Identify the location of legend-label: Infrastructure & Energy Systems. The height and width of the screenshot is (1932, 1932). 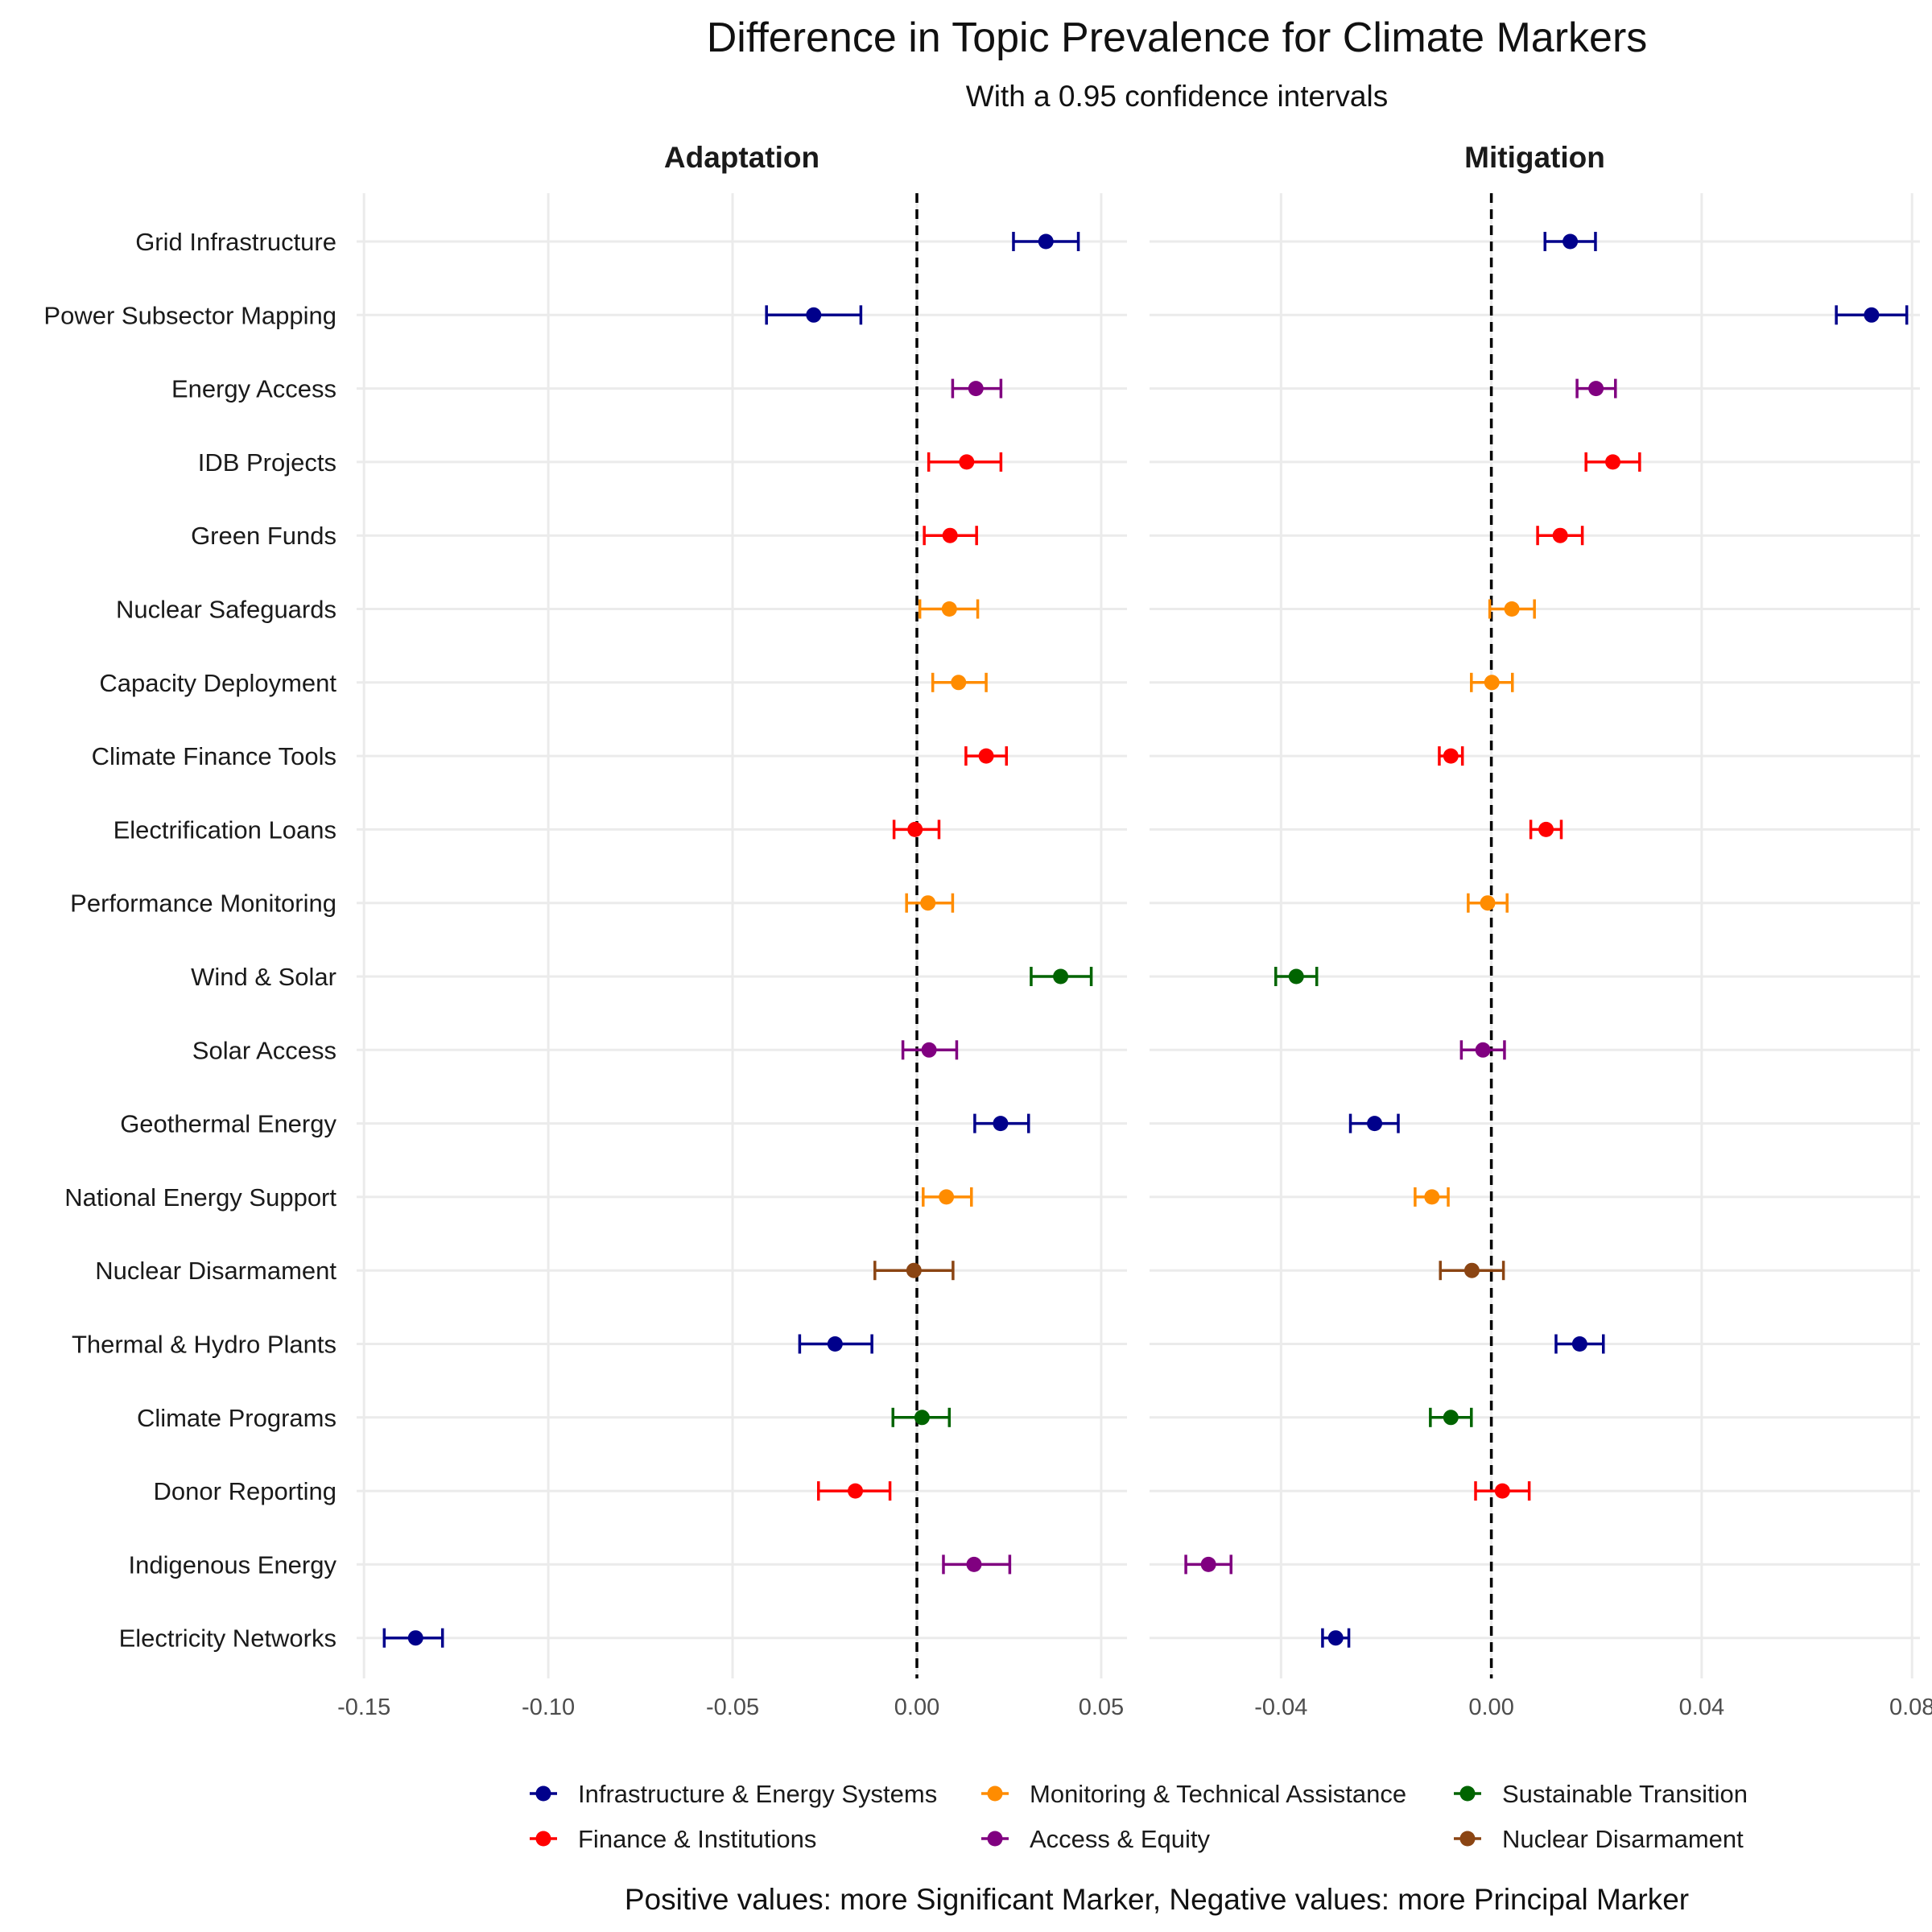
(757, 1794).